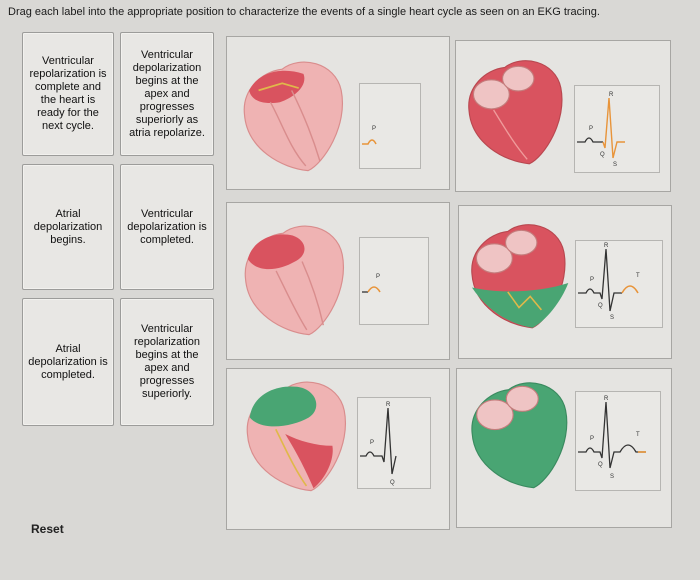 This screenshot has height=580, width=700. I want to click on drop-zone-4: P Q R S T, so click(565, 282).